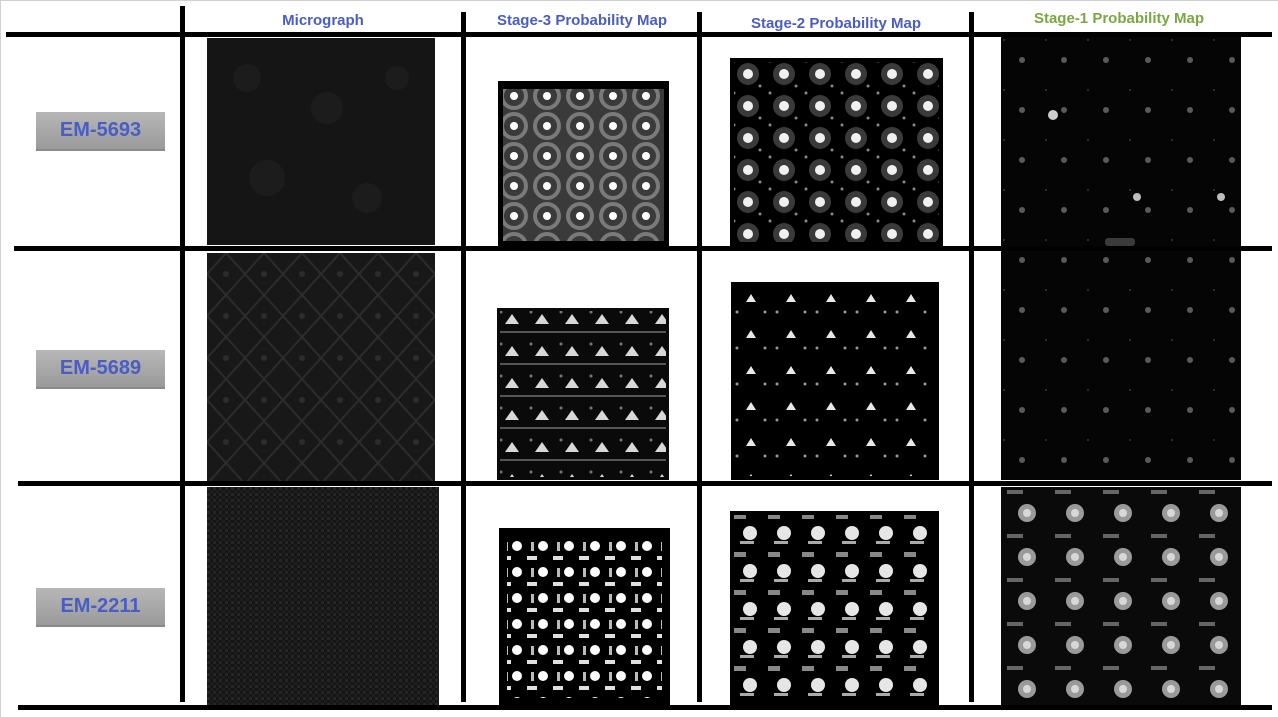  I want to click on top-border, so click(639, 0).